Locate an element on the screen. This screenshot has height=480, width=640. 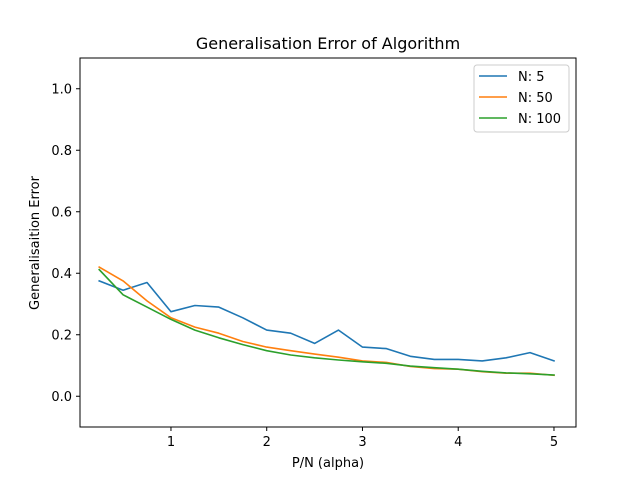
y-tick-label: 1.0 is located at coordinates (61, 89).